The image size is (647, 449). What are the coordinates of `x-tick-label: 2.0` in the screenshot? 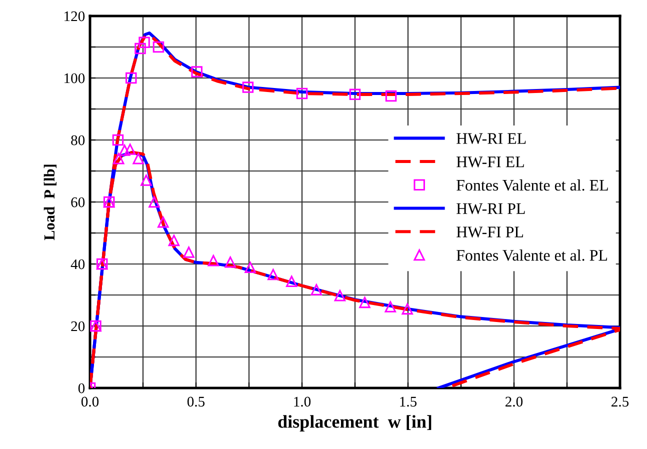 It's located at (514, 401).